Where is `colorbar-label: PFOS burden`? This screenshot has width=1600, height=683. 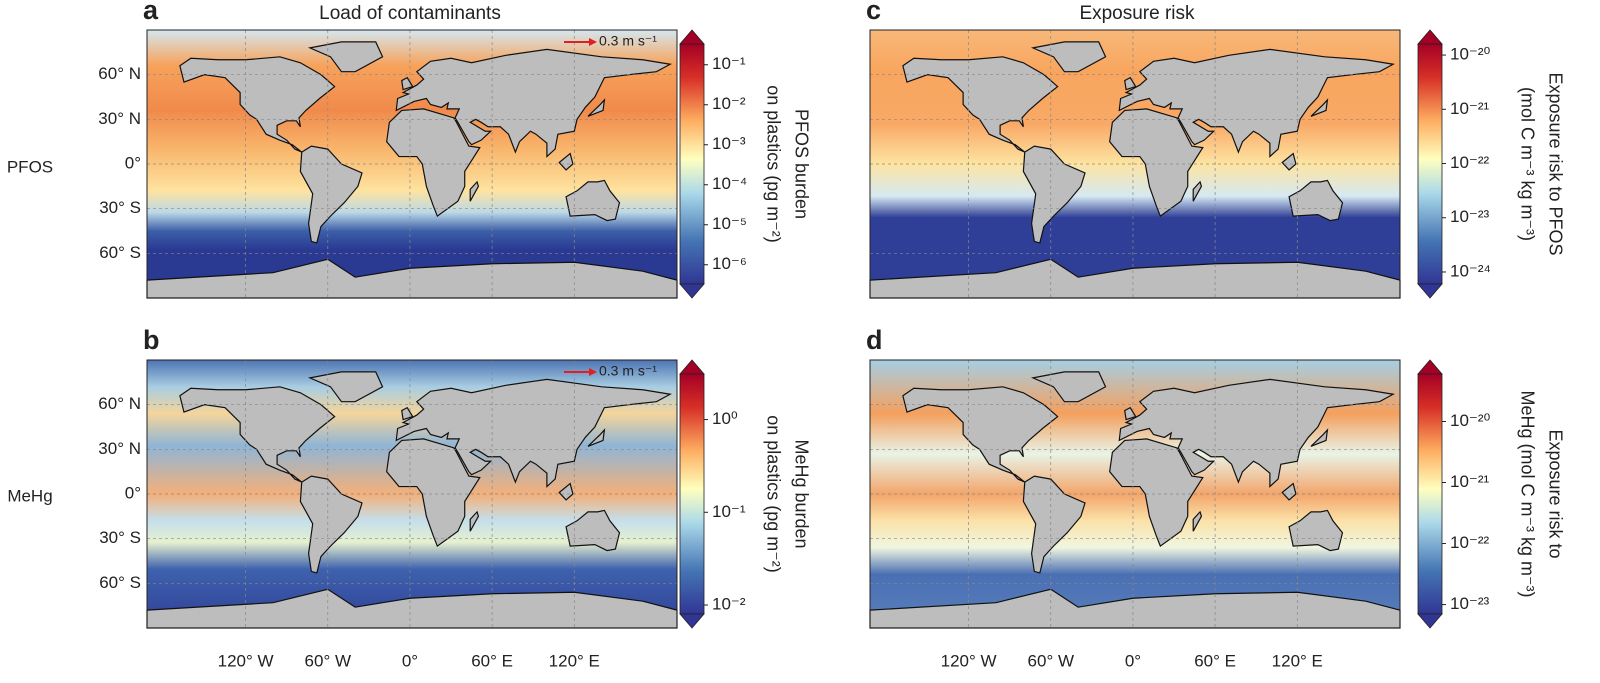 colorbar-label: PFOS burden is located at coordinates (801, 164).